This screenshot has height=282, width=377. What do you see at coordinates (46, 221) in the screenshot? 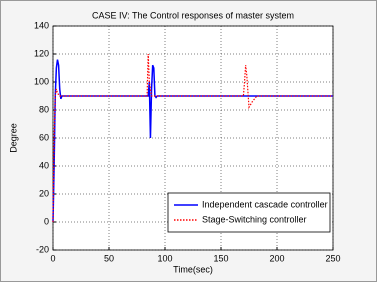
I see `y-tick-label: 0` at bounding box center [46, 221].